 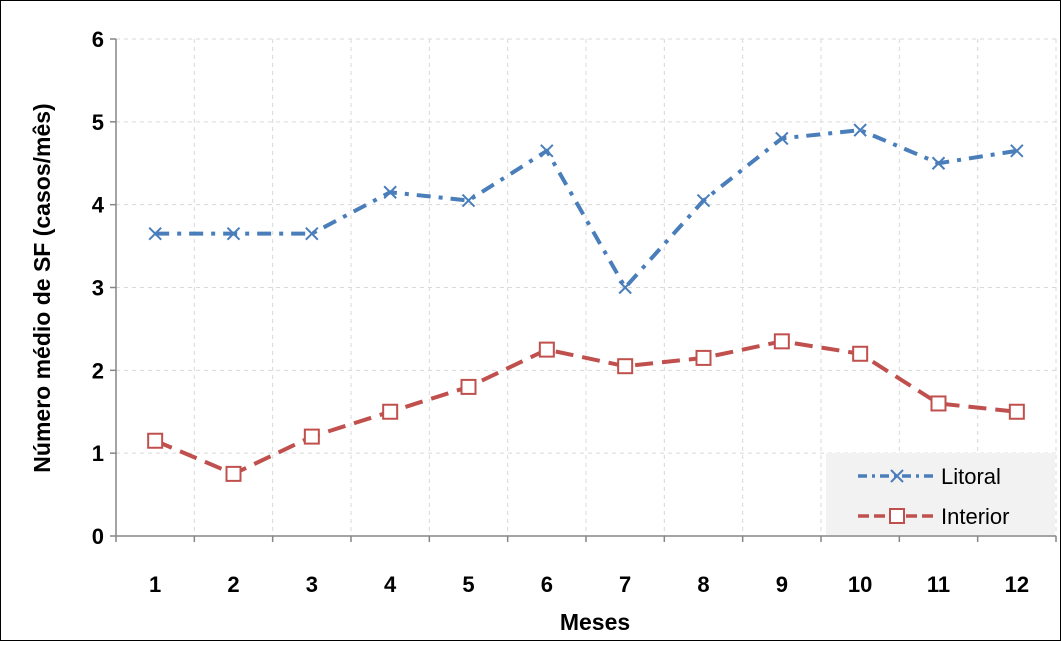 I want to click on x-tick-label: 9, so click(x=782, y=584).